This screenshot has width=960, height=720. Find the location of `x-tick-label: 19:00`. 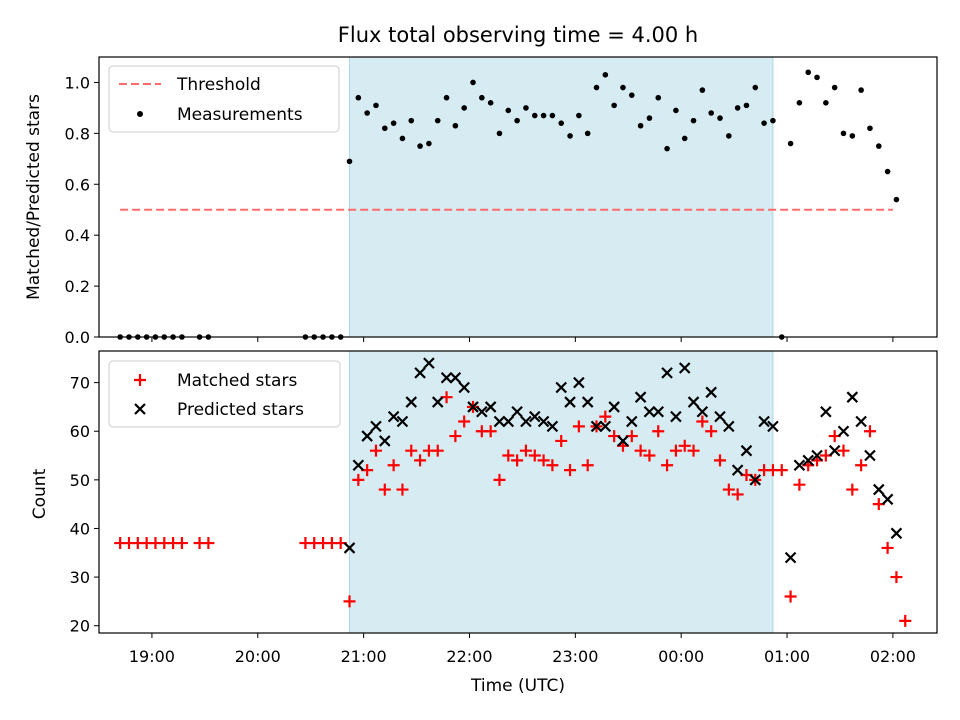

x-tick-label: 19:00 is located at coordinates (152, 656).